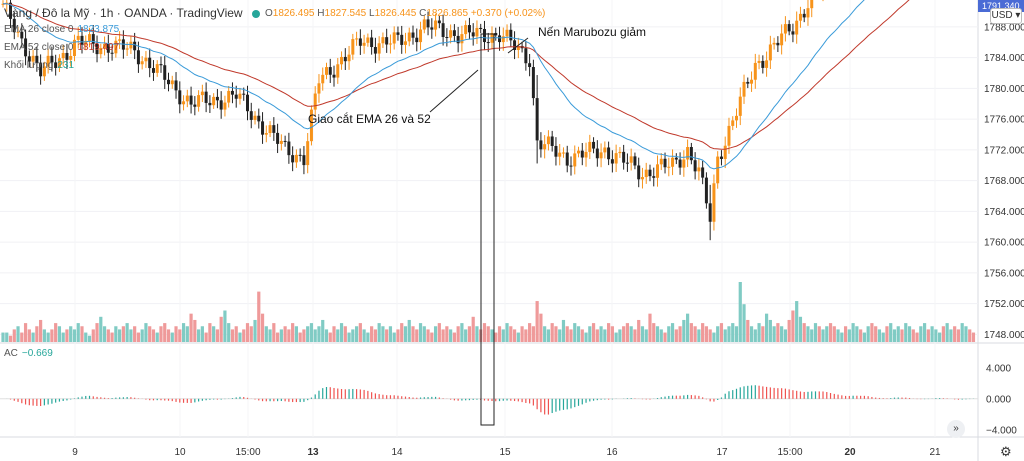 The width and height of the screenshot is (1024, 461). Describe the element at coordinates (1006, 451) in the screenshot. I see `gear-icon: ⚙` at that location.